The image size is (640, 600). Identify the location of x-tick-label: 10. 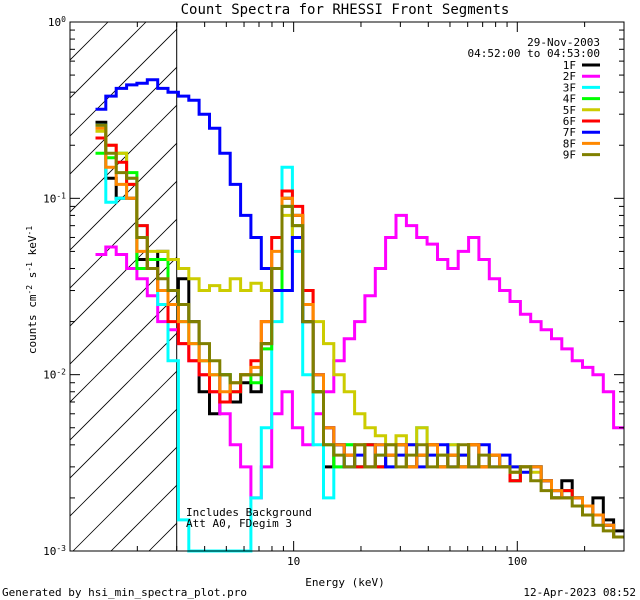
(293, 561).